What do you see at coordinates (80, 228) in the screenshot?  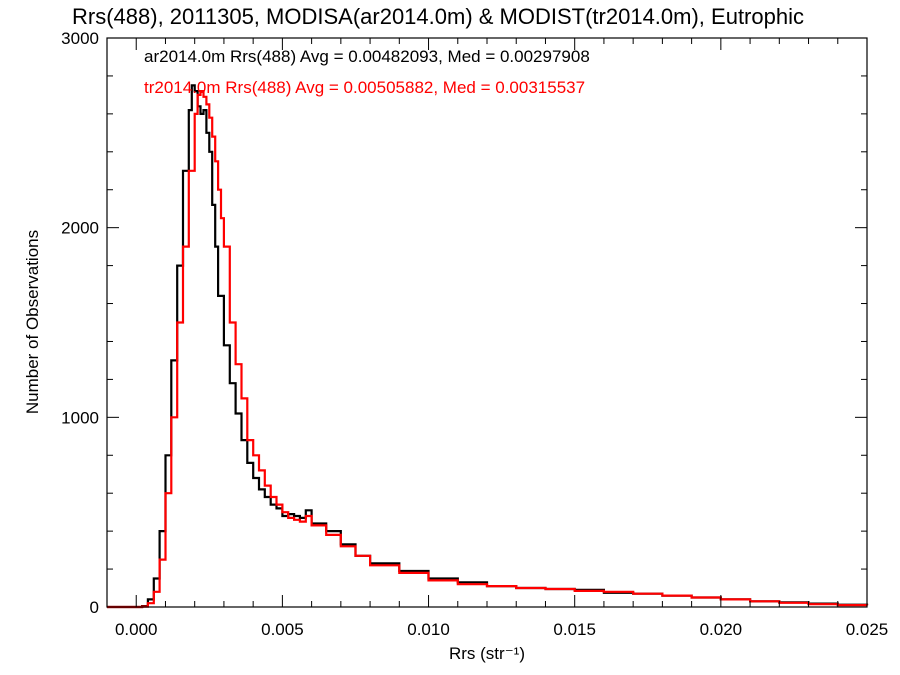 I see `y-tick-label: 2000` at bounding box center [80, 228].